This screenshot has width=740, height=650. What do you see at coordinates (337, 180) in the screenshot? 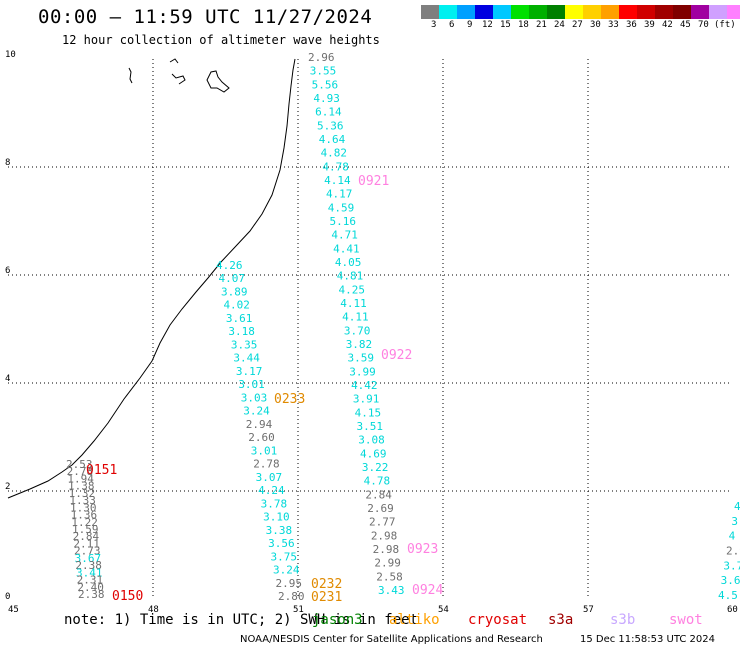
I see `wave-height-value: 4.14` at bounding box center [337, 180].